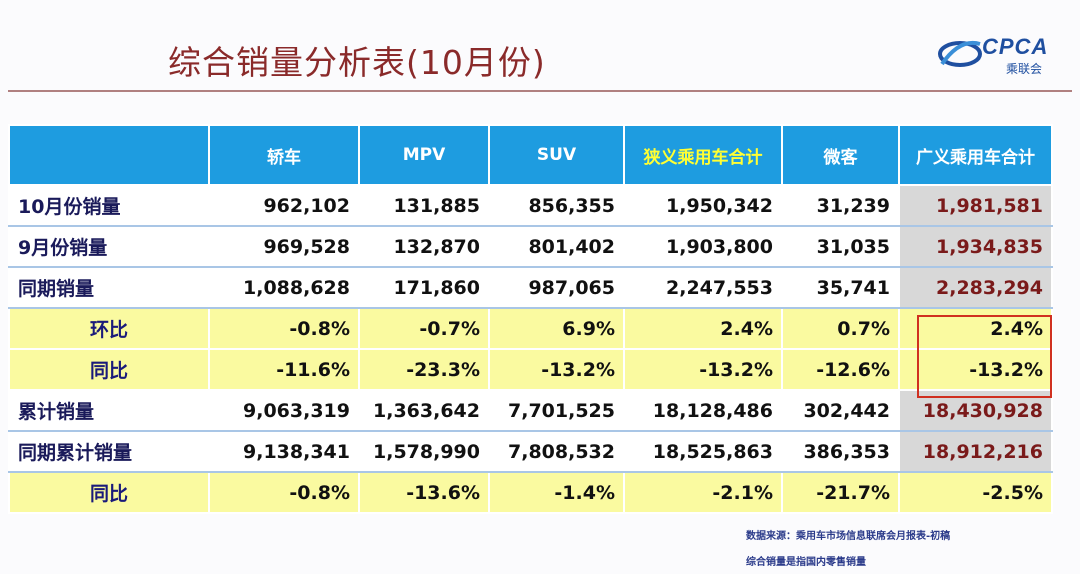 This screenshot has width=1080, height=574. What do you see at coordinates (703, 451) in the screenshot?
I see `table-cell: 18,525,863` at bounding box center [703, 451].